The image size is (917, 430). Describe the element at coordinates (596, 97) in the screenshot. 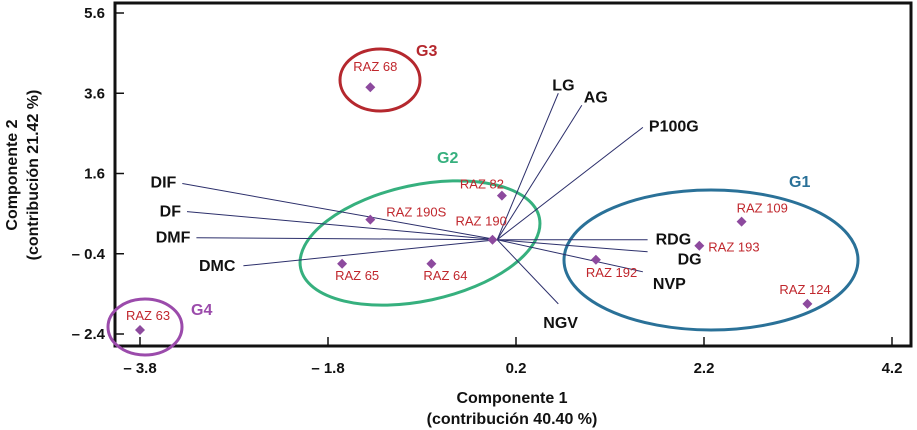

I see `vector-label-ag: AG` at that location.